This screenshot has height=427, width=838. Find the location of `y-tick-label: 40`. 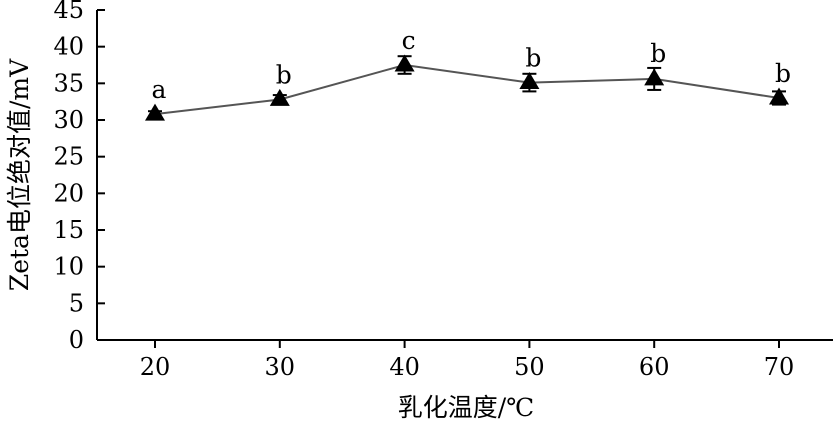

y-tick-label: 40 is located at coordinates (68, 47).